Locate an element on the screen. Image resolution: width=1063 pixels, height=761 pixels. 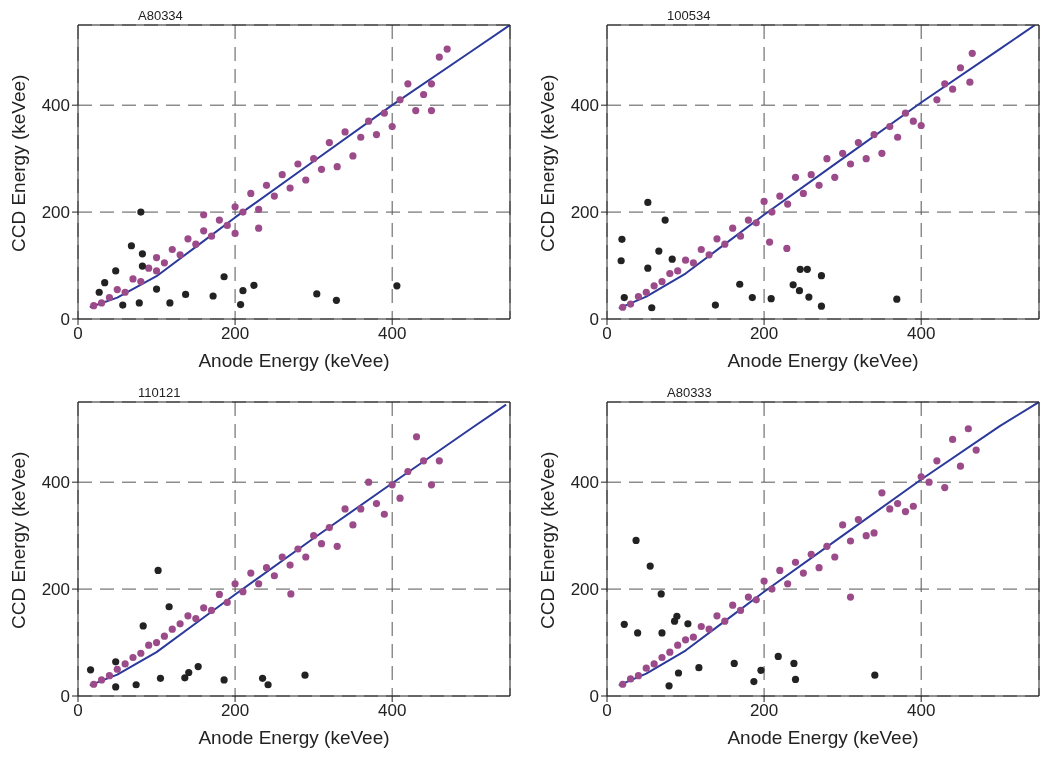
chart-title: A80333 is located at coordinates (689, 392).